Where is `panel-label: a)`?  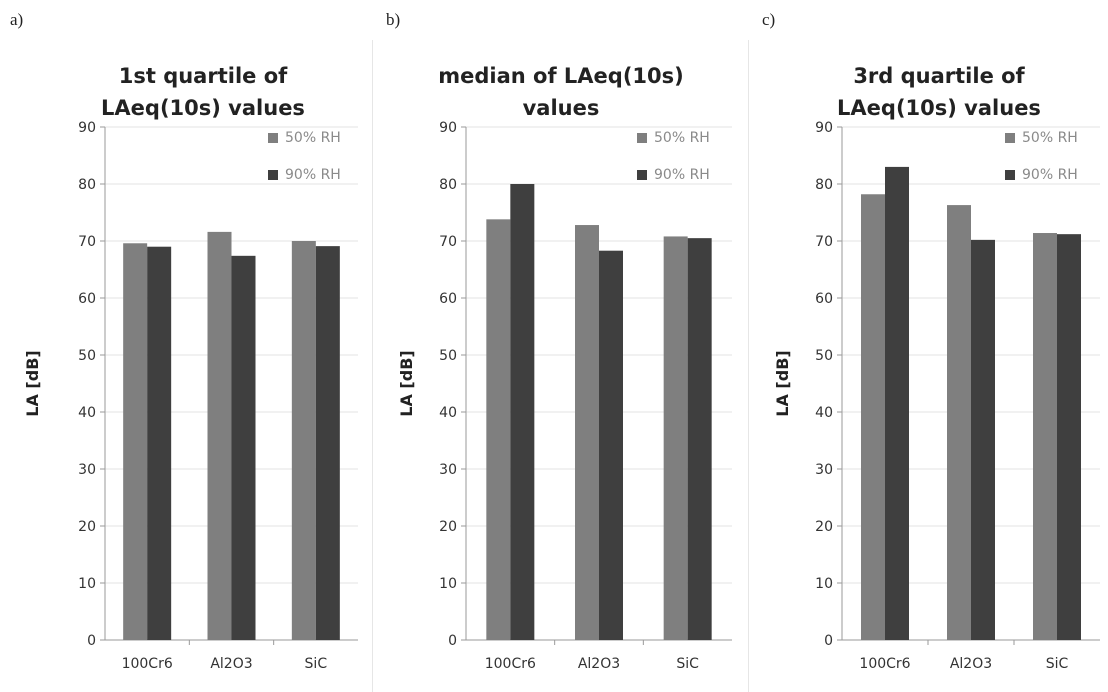
panel-label: a) is located at coordinates (17, 19).